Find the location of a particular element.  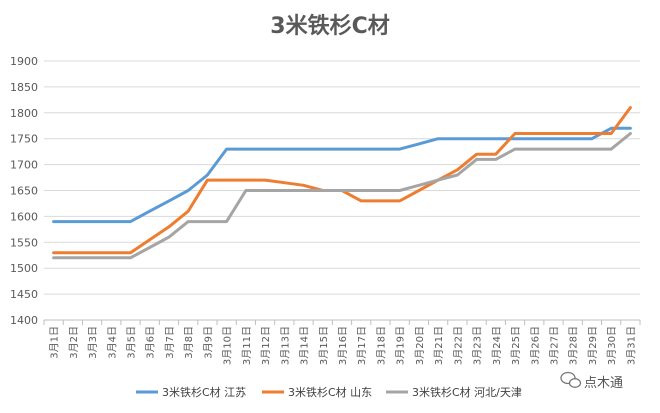

x-tick-label: 3月11日 is located at coordinates (247, 345).